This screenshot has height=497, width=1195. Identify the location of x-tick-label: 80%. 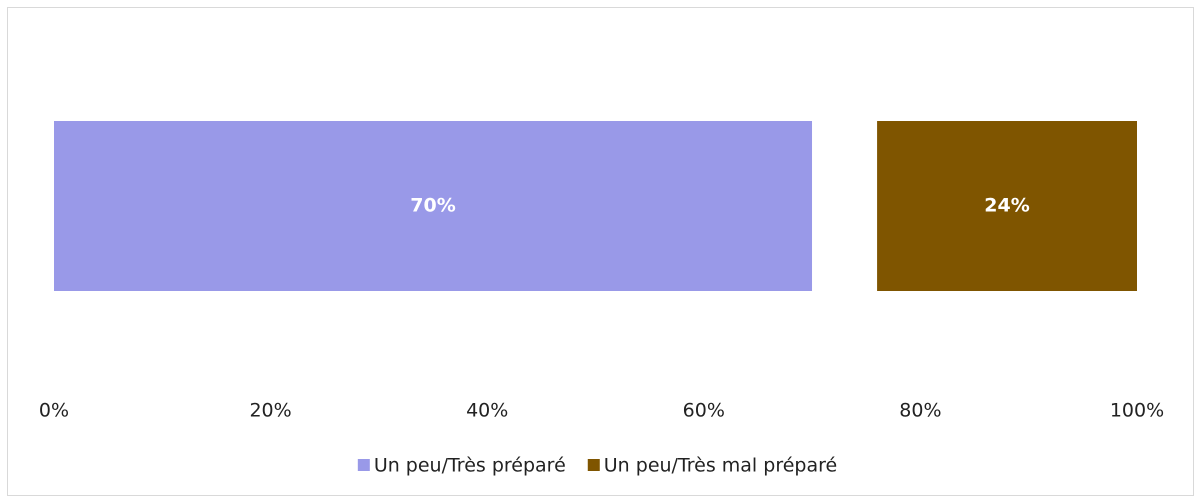
(920, 411).